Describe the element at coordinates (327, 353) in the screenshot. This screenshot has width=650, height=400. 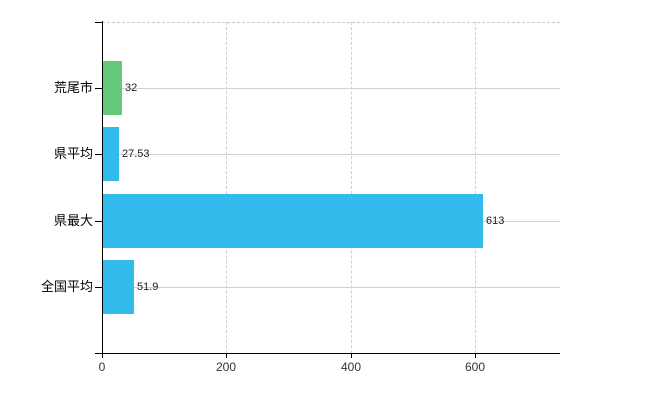
I see `x-axis-line` at that location.